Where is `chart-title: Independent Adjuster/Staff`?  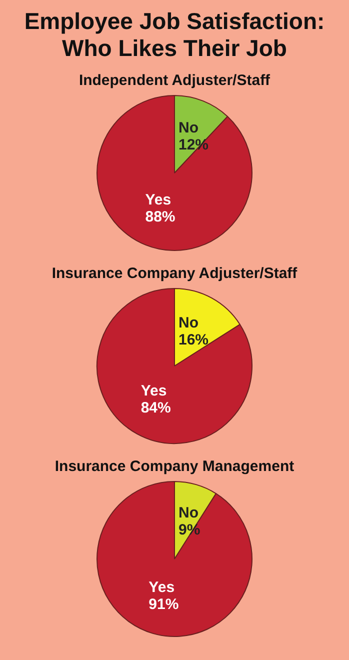 chart-title: Independent Adjuster/Staff is located at coordinates (175, 80).